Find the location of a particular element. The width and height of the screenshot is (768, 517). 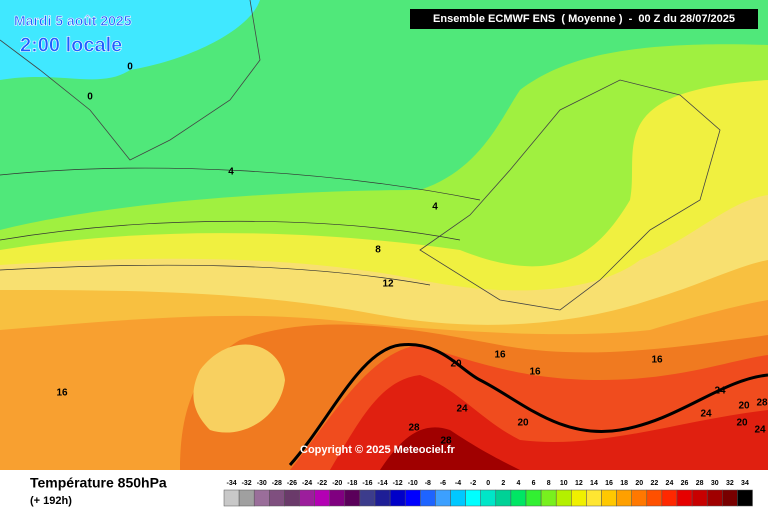

legend-label: 28 is located at coordinates (700, 483).